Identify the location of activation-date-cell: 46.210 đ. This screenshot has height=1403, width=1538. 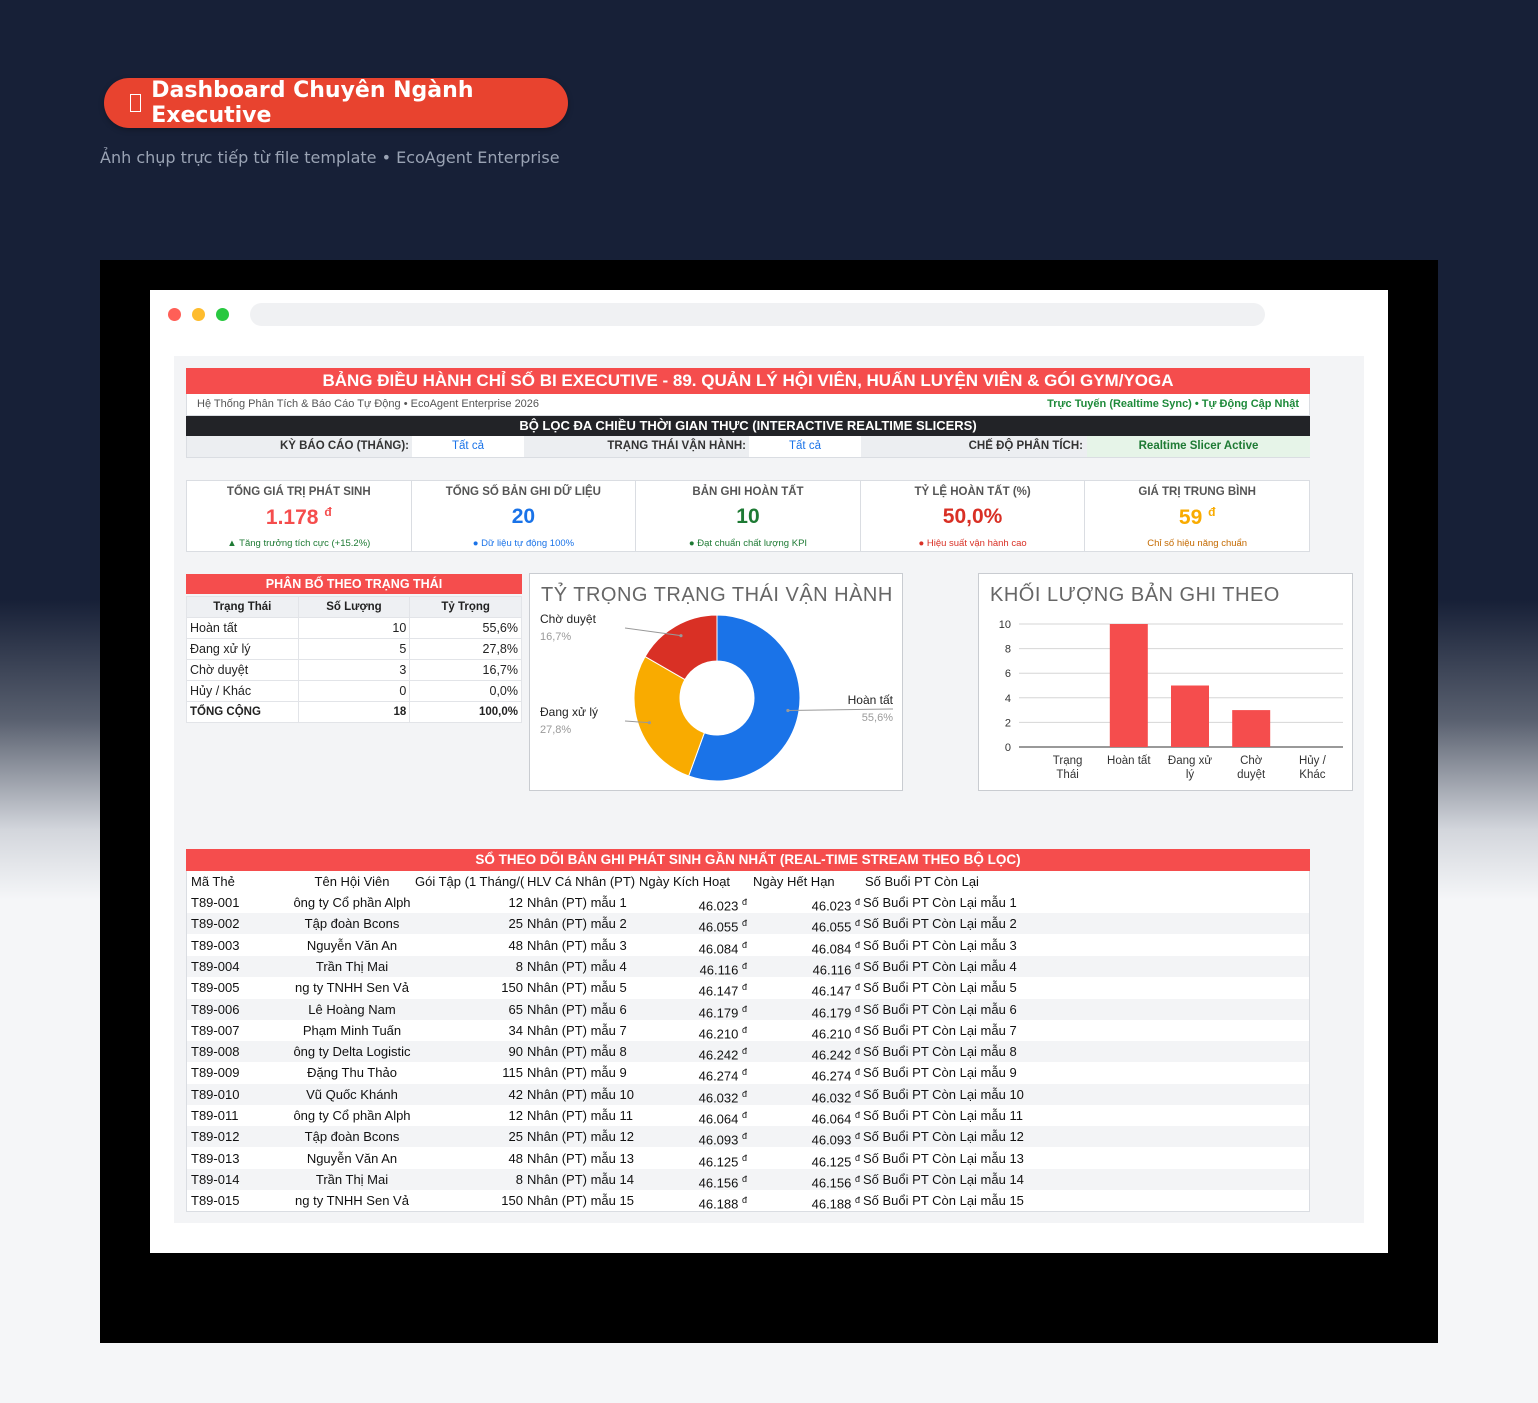
(722, 1033).